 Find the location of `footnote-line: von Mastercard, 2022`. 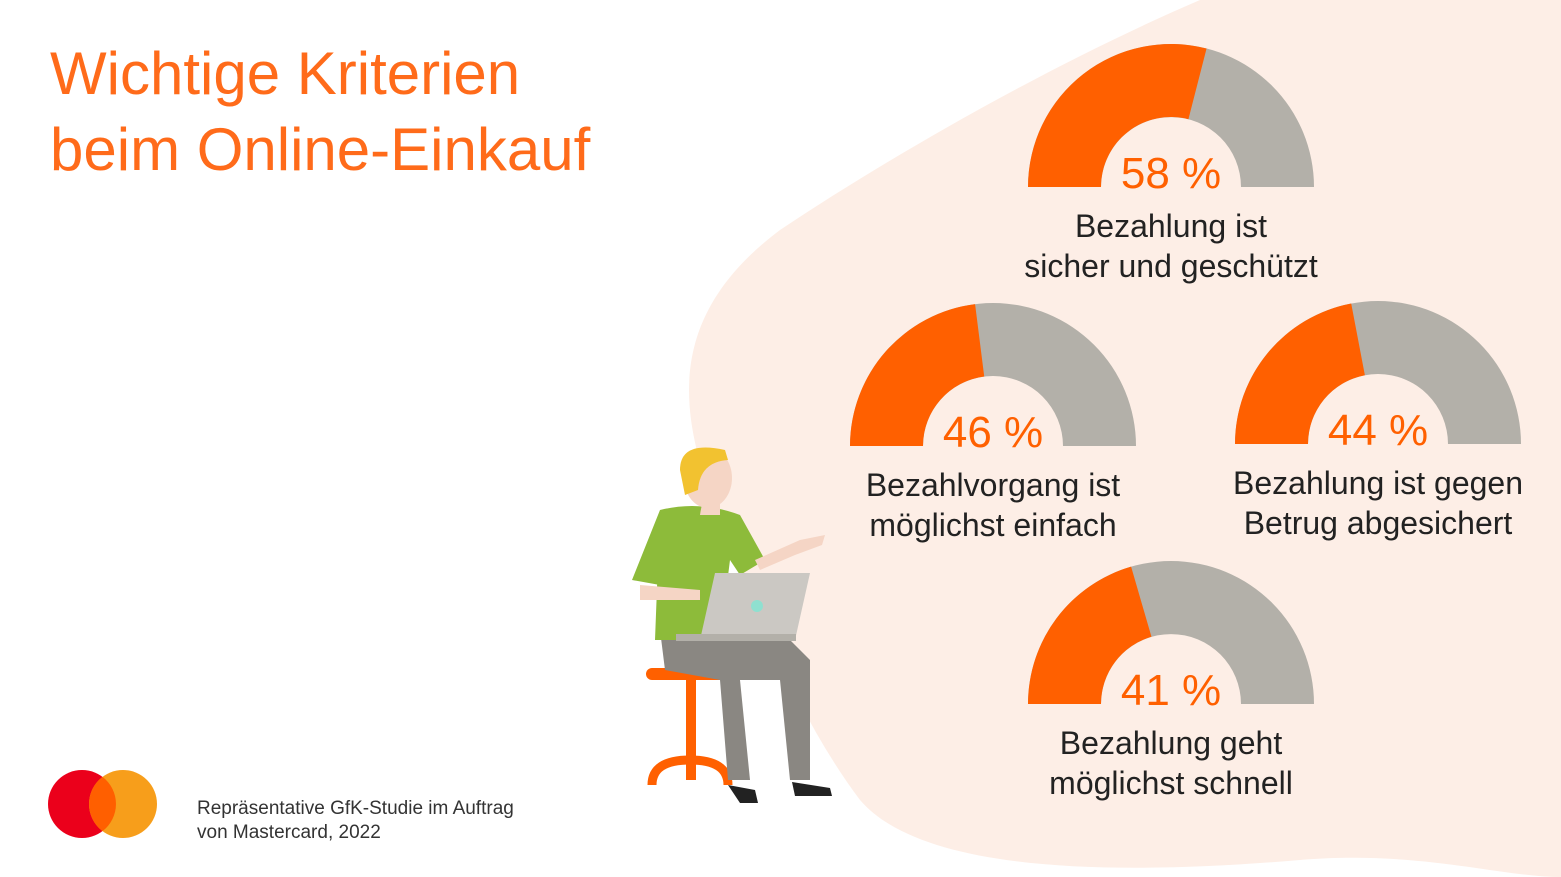

footnote-line: von Mastercard, 2022 is located at coordinates (289, 832).